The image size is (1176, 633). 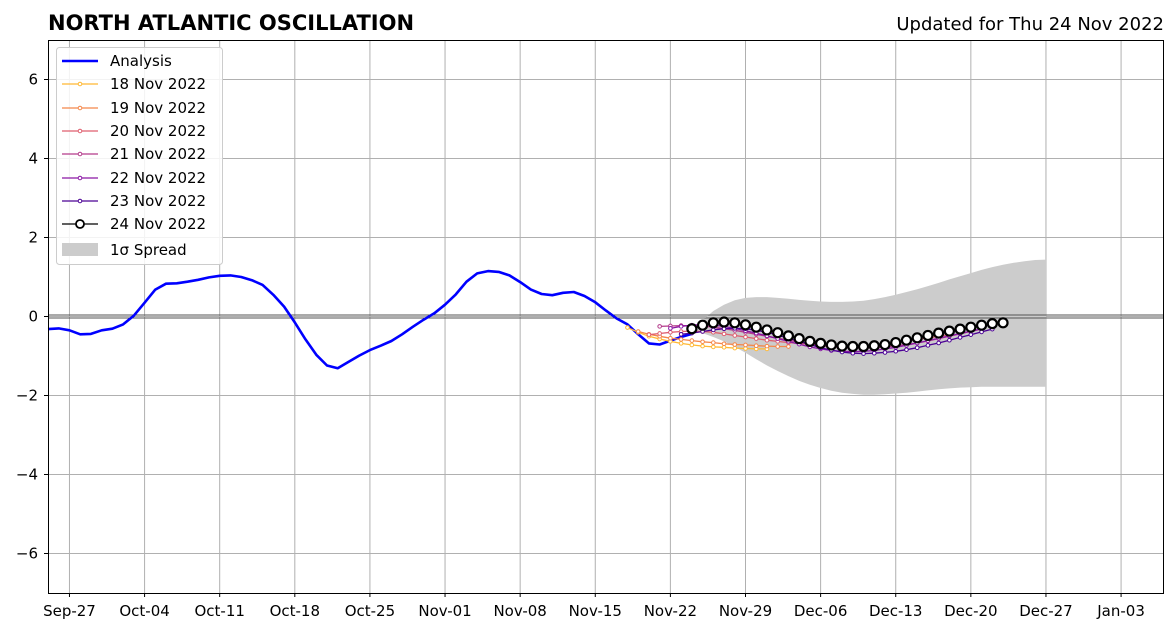 I want to click on x-tick-label: Nov-15, so click(x=595, y=611).